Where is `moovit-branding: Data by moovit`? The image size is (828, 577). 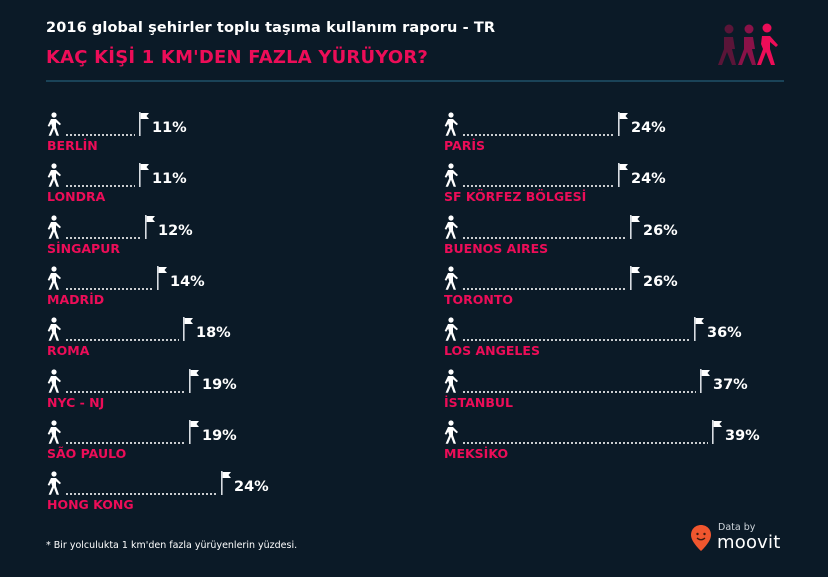
moovit-branding: Data by moovit is located at coordinates (745, 538).